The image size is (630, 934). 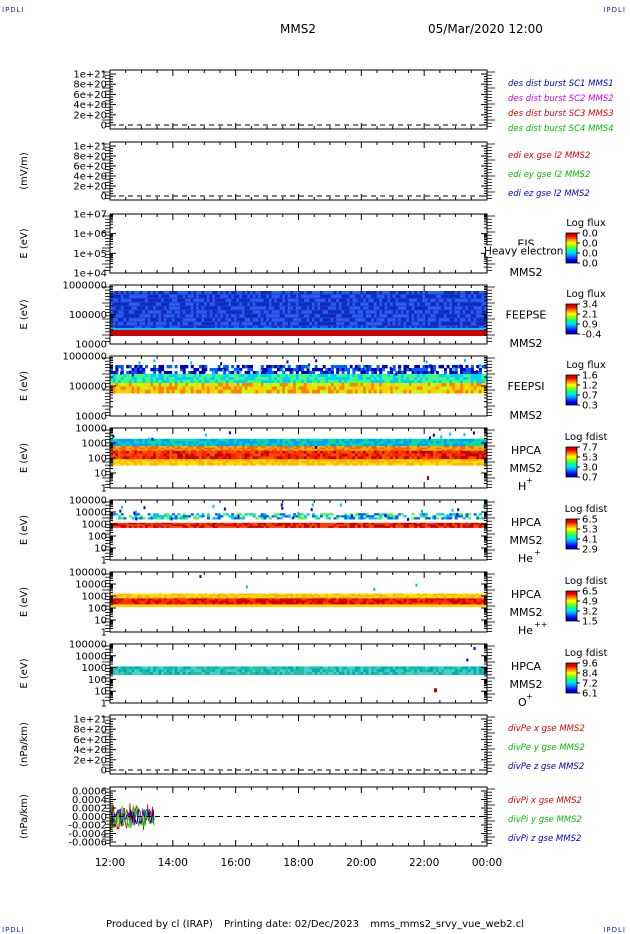 I want to click on legend-entry: edi ez gse l2 MMS2, so click(x=549, y=194).